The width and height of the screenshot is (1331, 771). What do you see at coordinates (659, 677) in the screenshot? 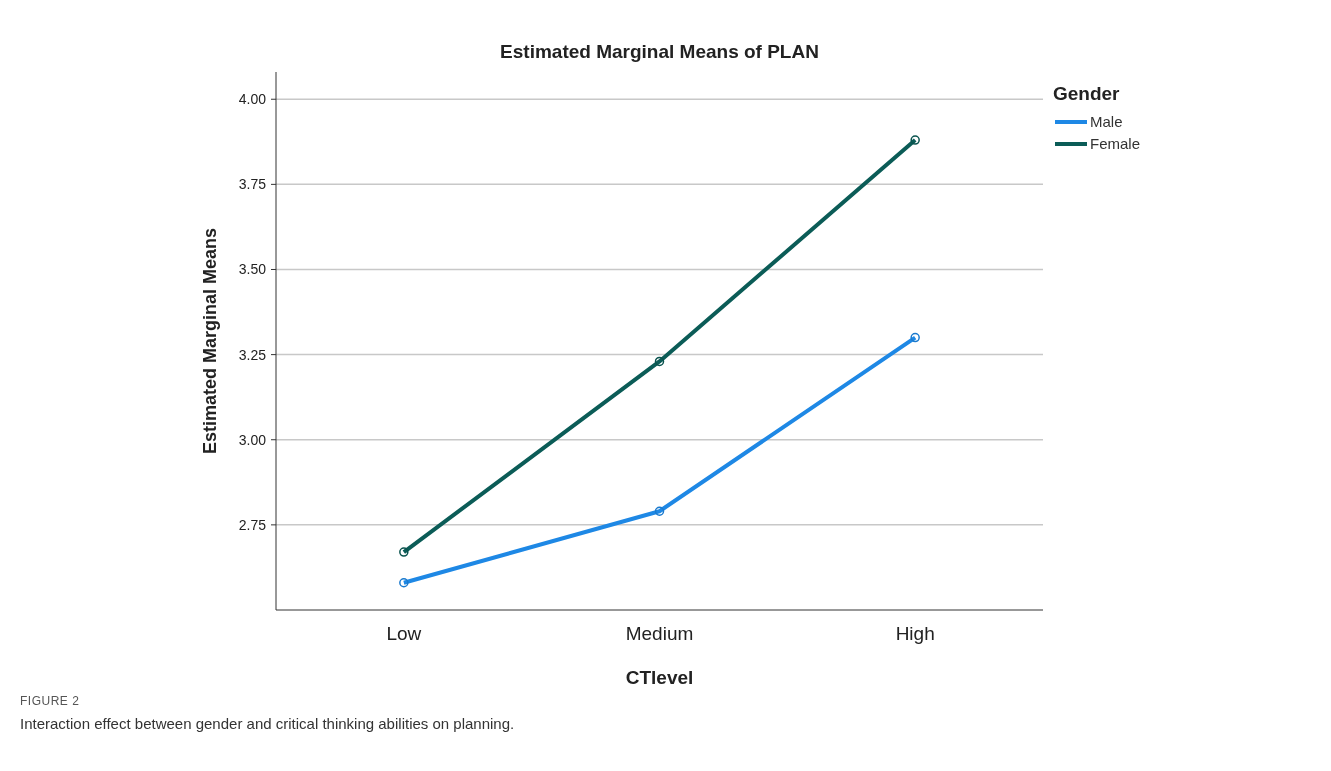
I see `x-axis-title: CTlevel` at bounding box center [659, 677].